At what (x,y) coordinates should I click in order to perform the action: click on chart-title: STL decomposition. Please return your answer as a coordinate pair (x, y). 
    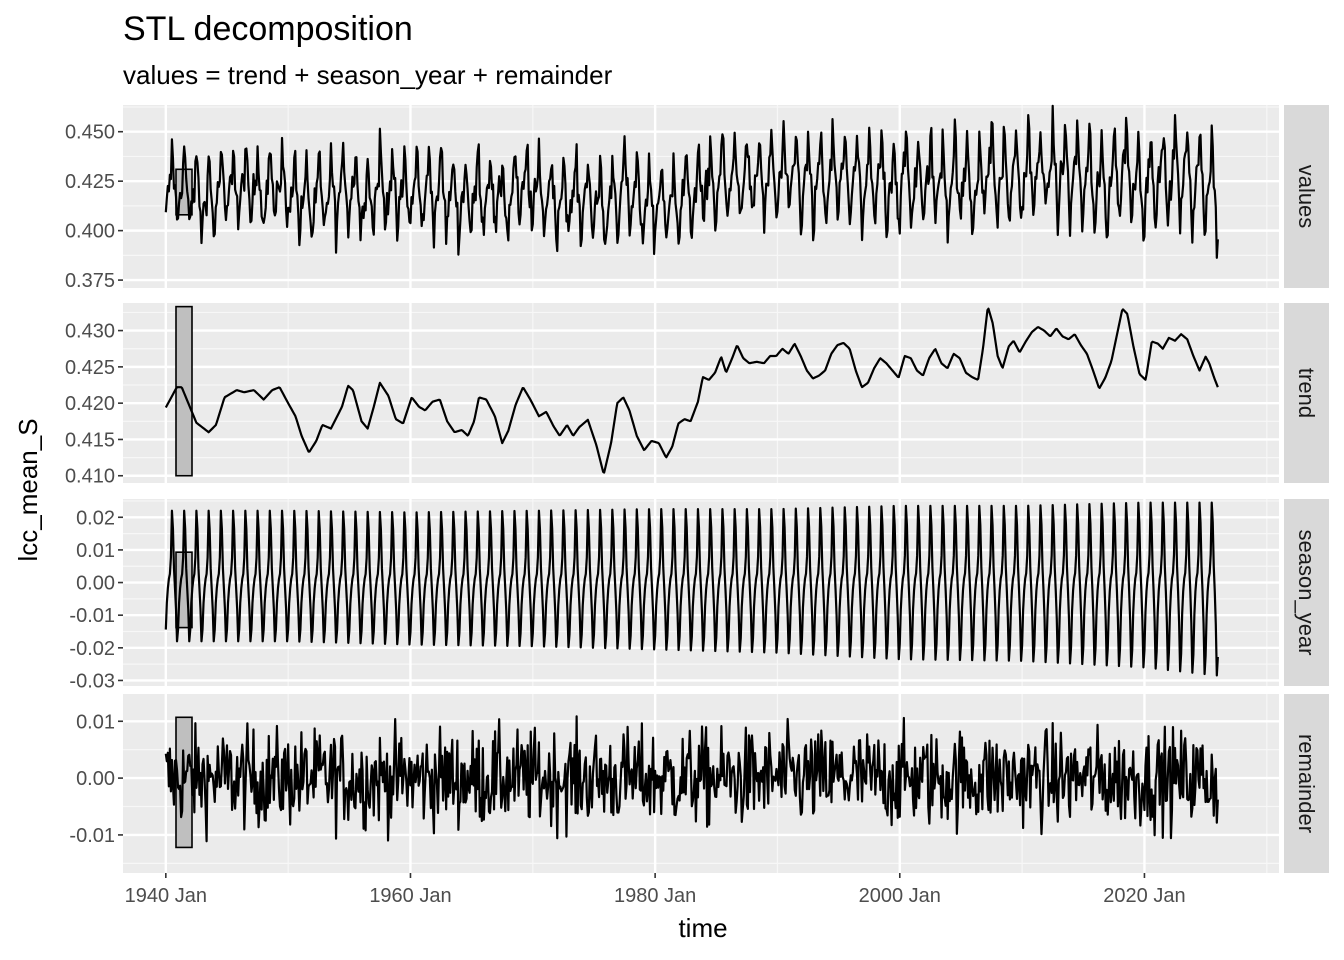
    Looking at the image, I should click on (268, 29).